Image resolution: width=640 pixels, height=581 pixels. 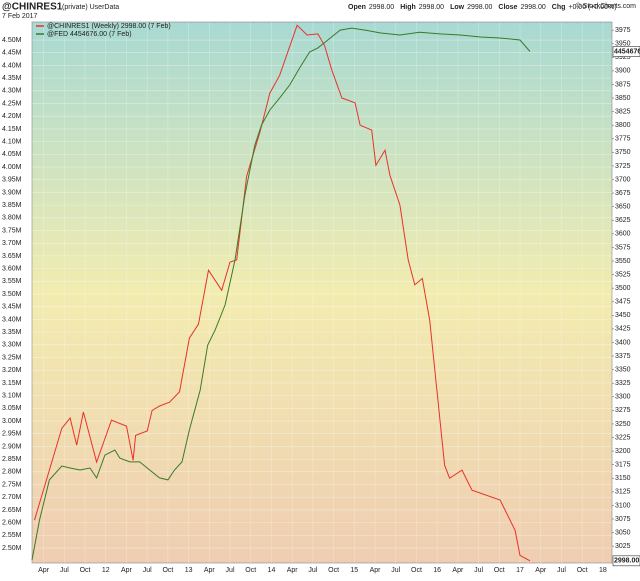 What do you see at coordinates (12, 40) in the screenshot?
I see `y-tick-label: 4.50M` at bounding box center [12, 40].